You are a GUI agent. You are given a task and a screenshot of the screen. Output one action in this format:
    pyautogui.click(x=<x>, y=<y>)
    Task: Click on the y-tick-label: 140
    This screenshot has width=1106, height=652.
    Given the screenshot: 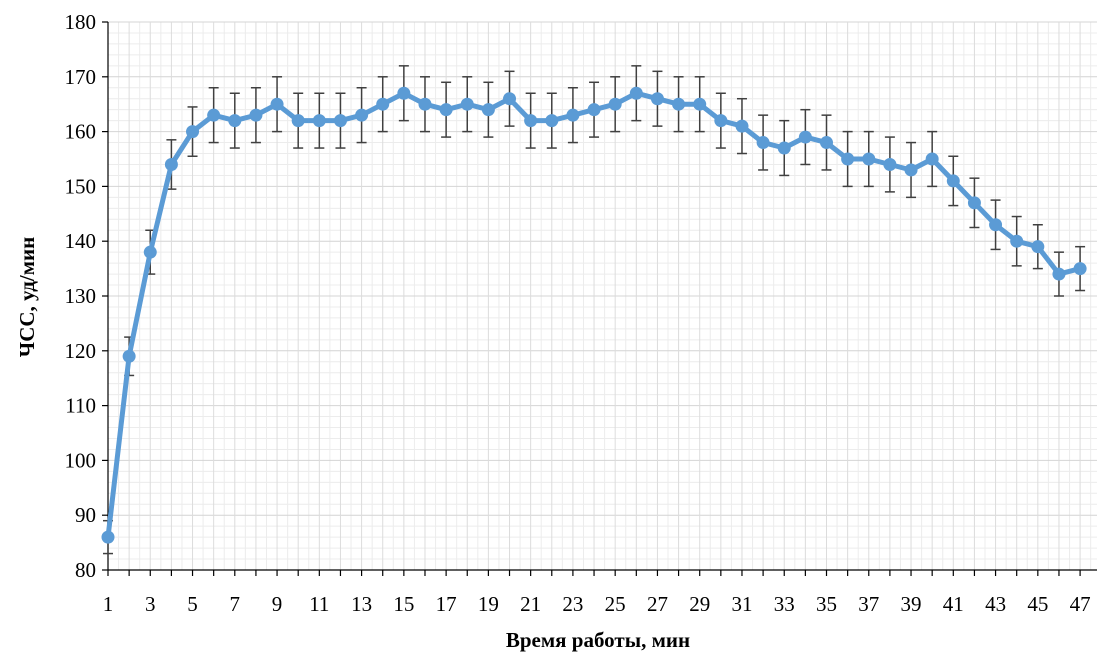 What is the action you would take?
    pyautogui.click(x=81, y=241)
    